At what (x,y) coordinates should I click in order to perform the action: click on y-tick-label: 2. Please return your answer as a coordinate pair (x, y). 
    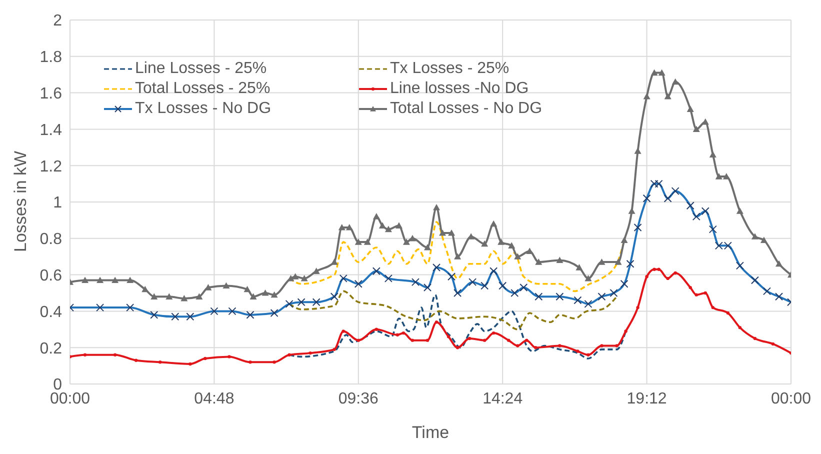
    Looking at the image, I should click on (57, 21).